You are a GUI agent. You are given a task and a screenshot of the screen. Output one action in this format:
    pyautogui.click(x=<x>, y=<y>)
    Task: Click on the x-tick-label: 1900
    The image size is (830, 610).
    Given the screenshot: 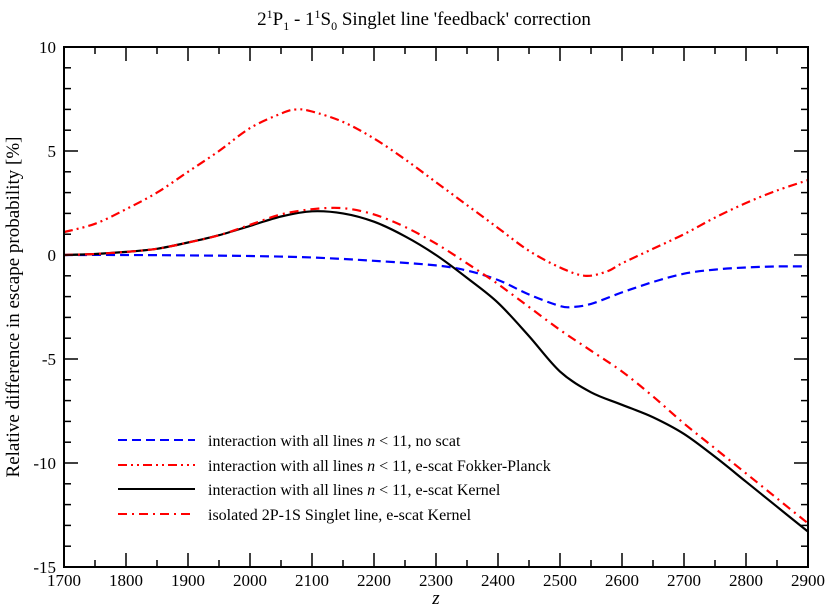 What is the action you would take?
    pyautogui.click(x=188, y=580)
    